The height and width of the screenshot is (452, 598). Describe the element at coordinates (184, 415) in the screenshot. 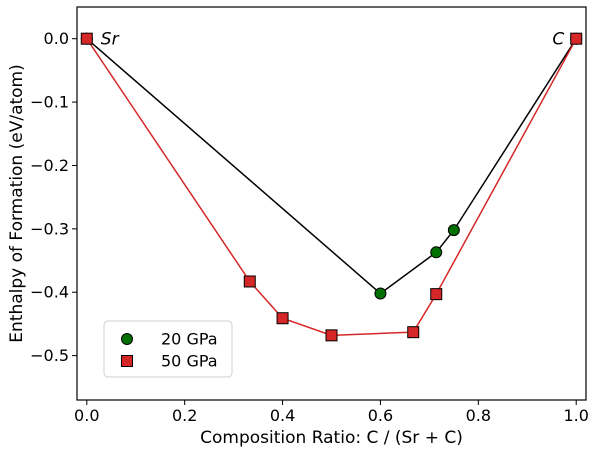

I see `x-tick-label: 0.2` at that location.